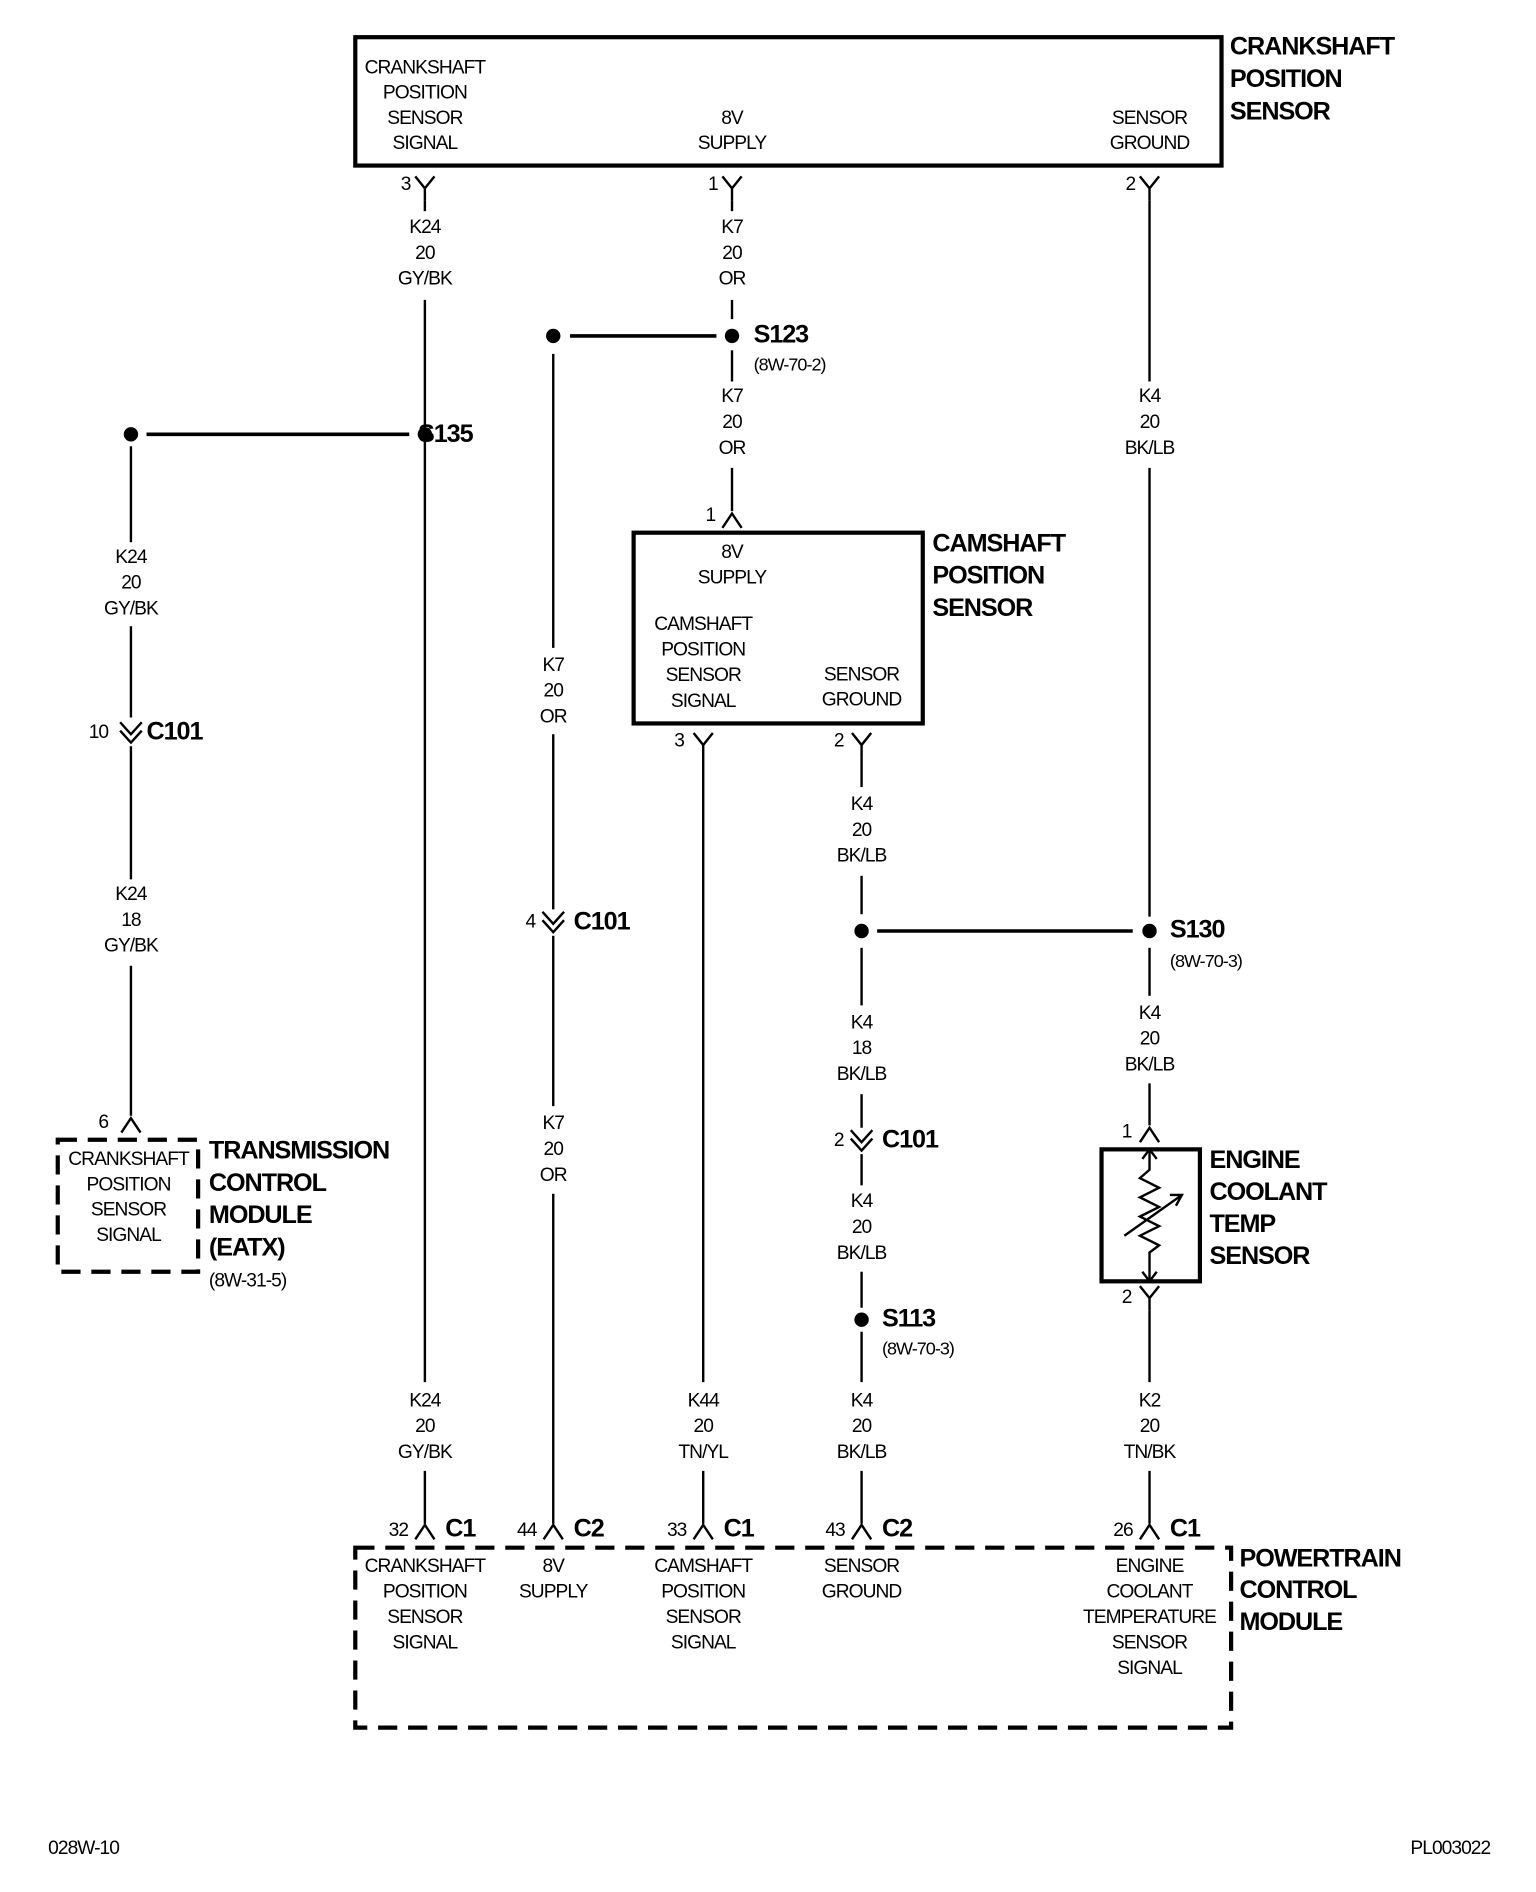 The height and width of the screenshot is (1892, 1536). What do you see at coordinates (793, 1637) in the screenshot?
I see `pcm-box` at bounding box center [793, 1637].